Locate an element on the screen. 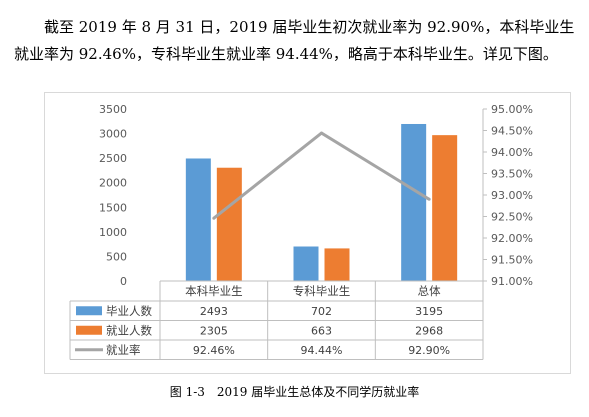 This screenshot has width=589, height=417. y-right-tick-label: 93.00% is located at coordinates (512, 195).